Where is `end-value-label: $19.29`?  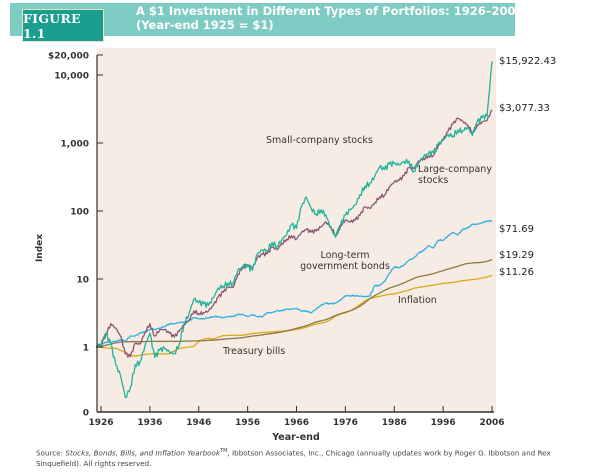
end-value-label: $19.29 is located at coordinates (516, 255).